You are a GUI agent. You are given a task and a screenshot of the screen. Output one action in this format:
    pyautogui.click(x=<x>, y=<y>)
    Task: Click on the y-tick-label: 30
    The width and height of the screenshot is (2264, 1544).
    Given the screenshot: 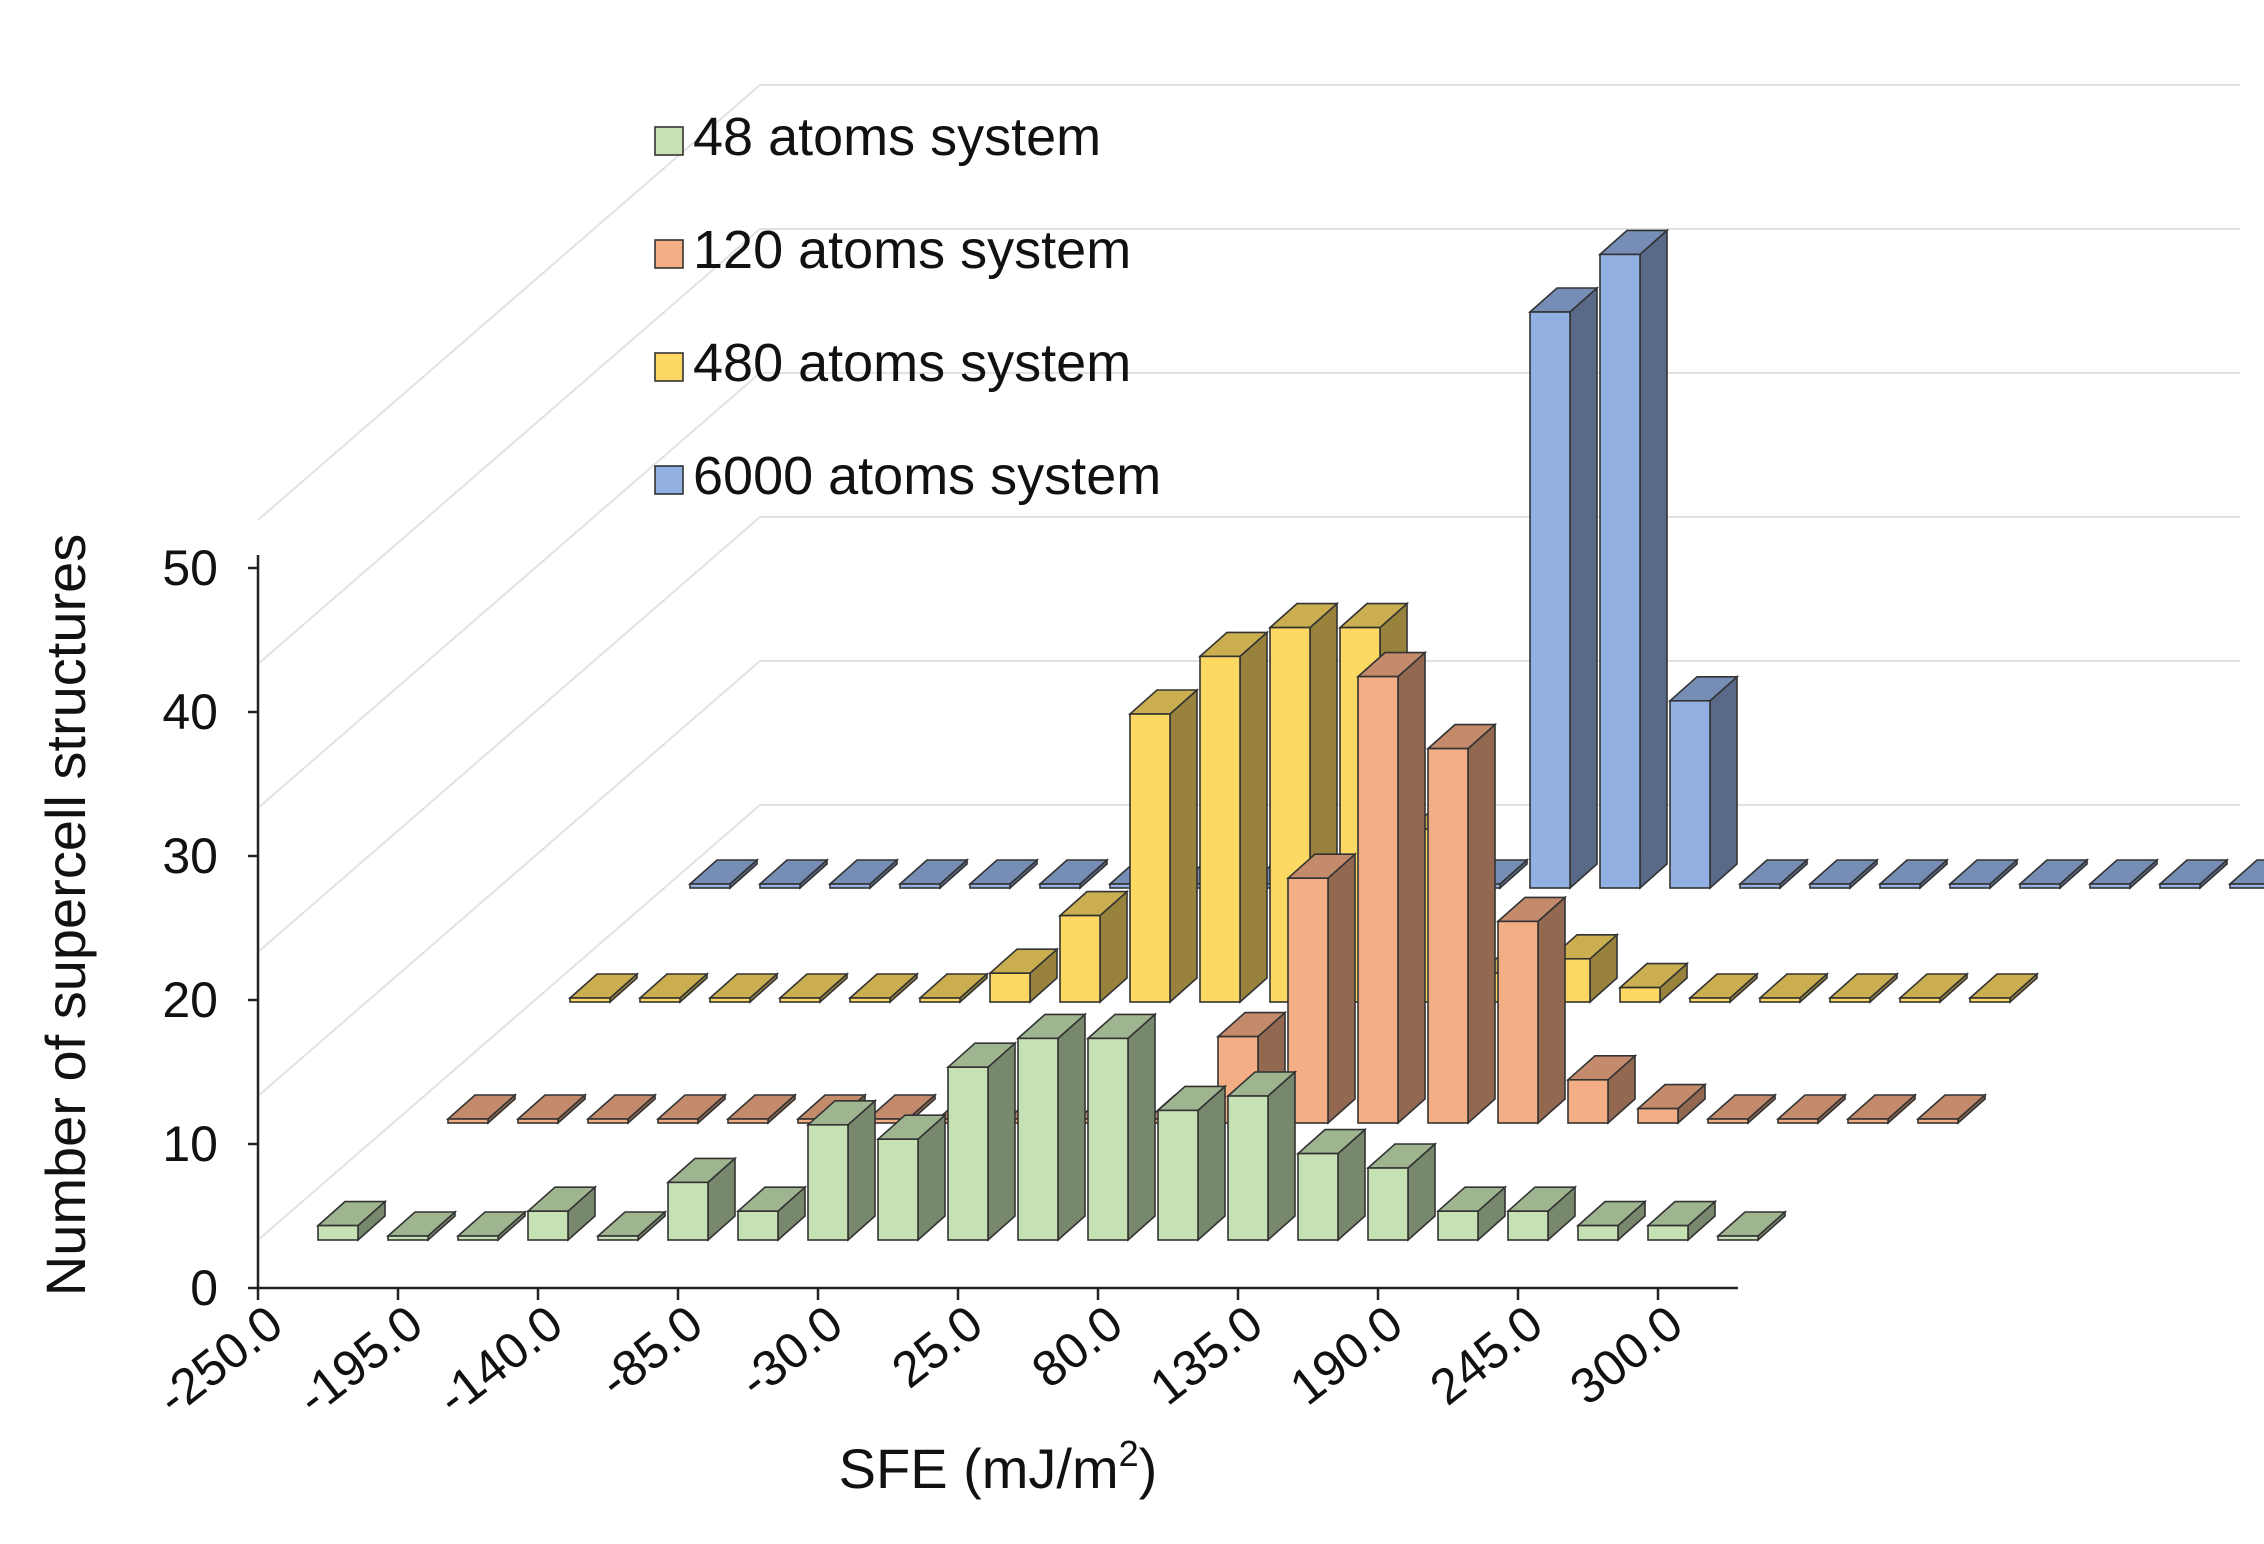 What is the action you would take?
    pyautogui.click(x=190, y=856)
    